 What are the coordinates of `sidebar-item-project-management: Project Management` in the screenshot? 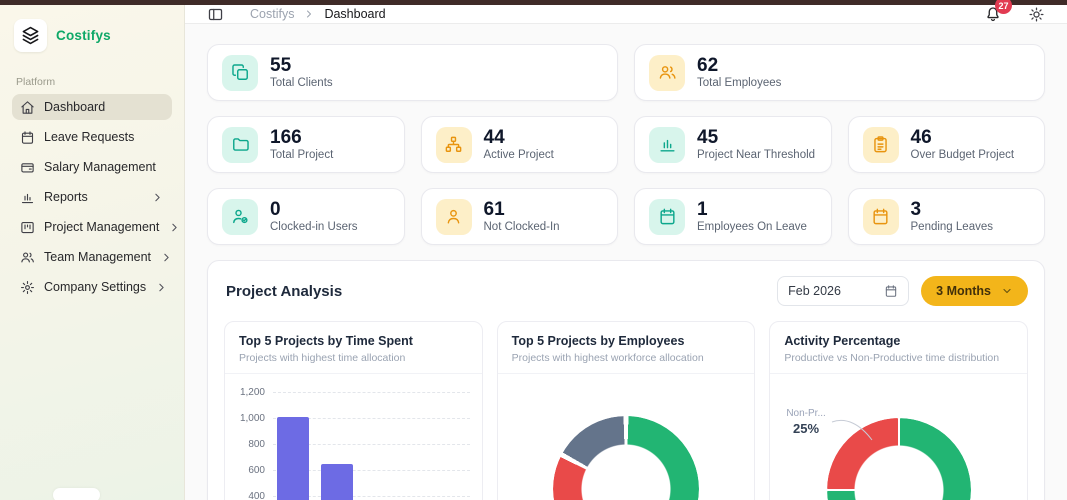 It's located at (95, 227).